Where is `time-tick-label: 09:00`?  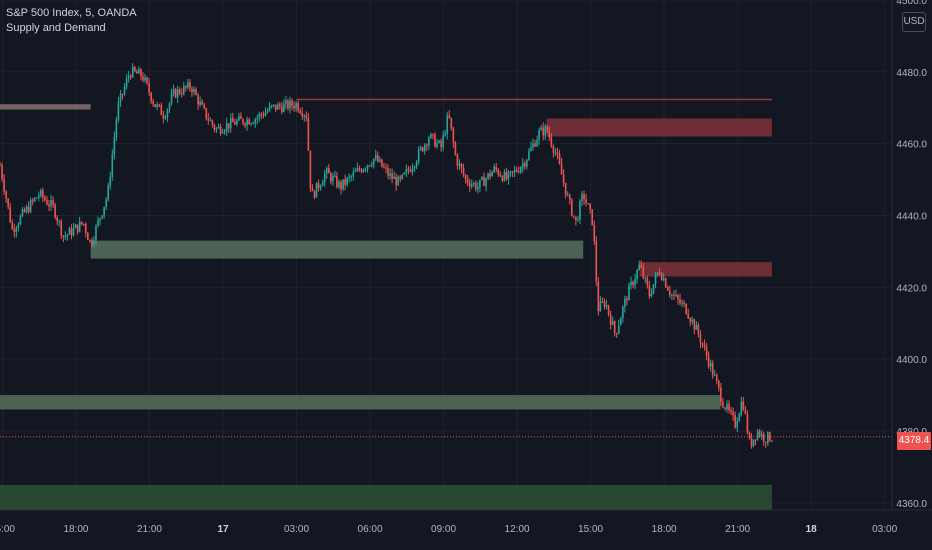
time-tick-label: 09:00 is located at coordinates (443, 529).